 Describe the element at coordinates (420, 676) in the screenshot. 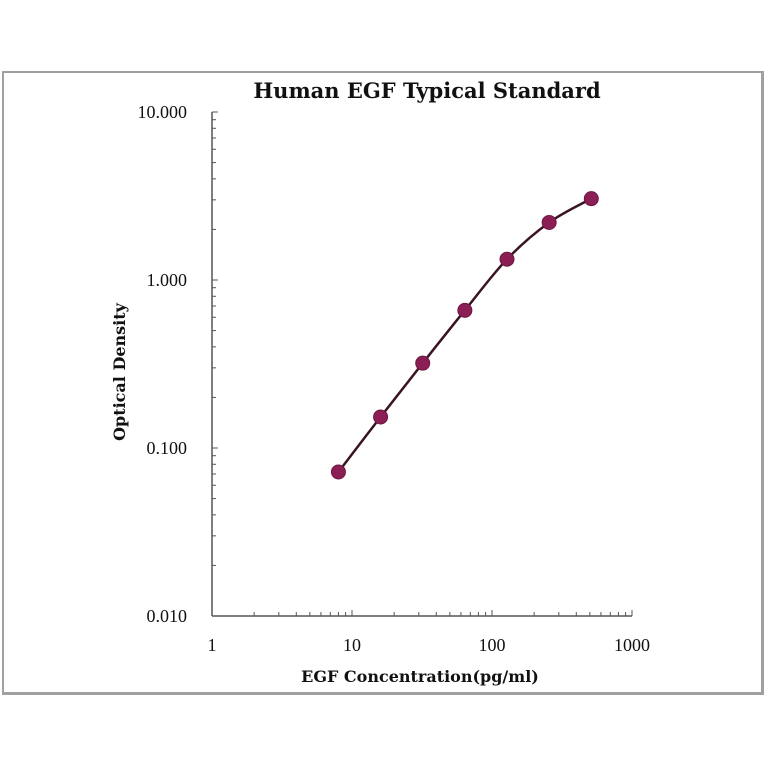

I see `x-axis-label: EGF Concentration(pg/ml)` at that location.